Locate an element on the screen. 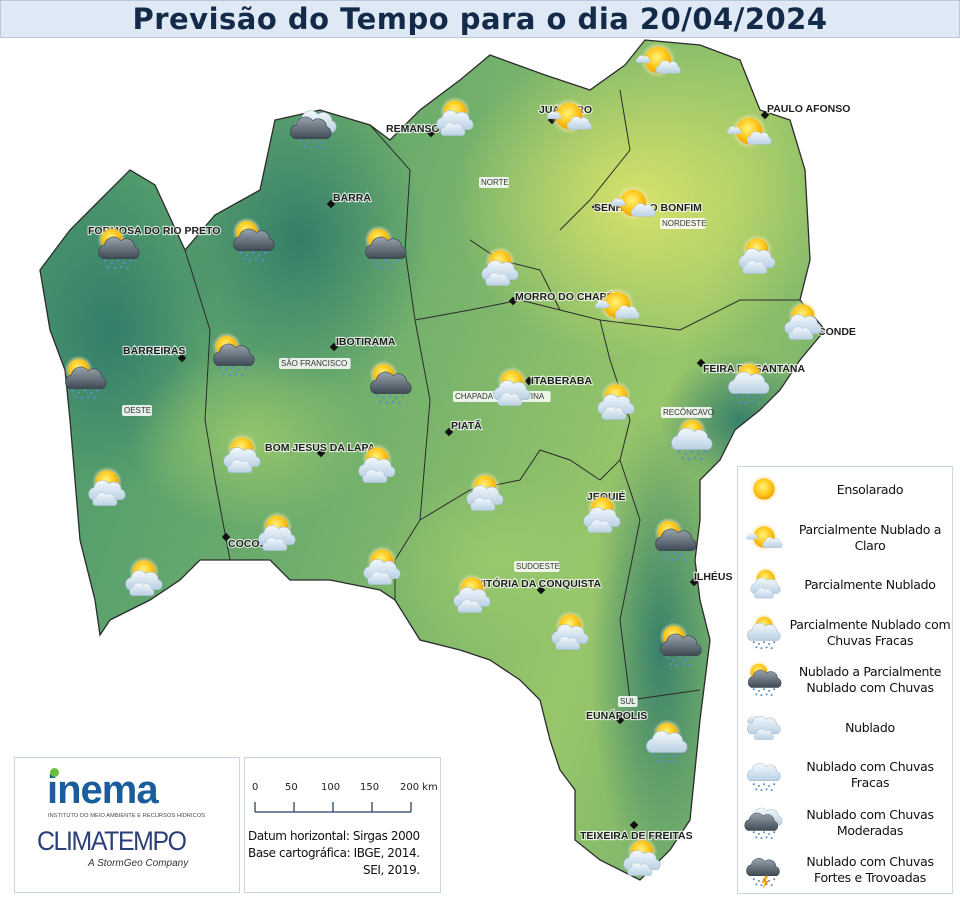 This screenshot has width=960, height=901. city: ITABERABA is located at coordinates (559, 381).